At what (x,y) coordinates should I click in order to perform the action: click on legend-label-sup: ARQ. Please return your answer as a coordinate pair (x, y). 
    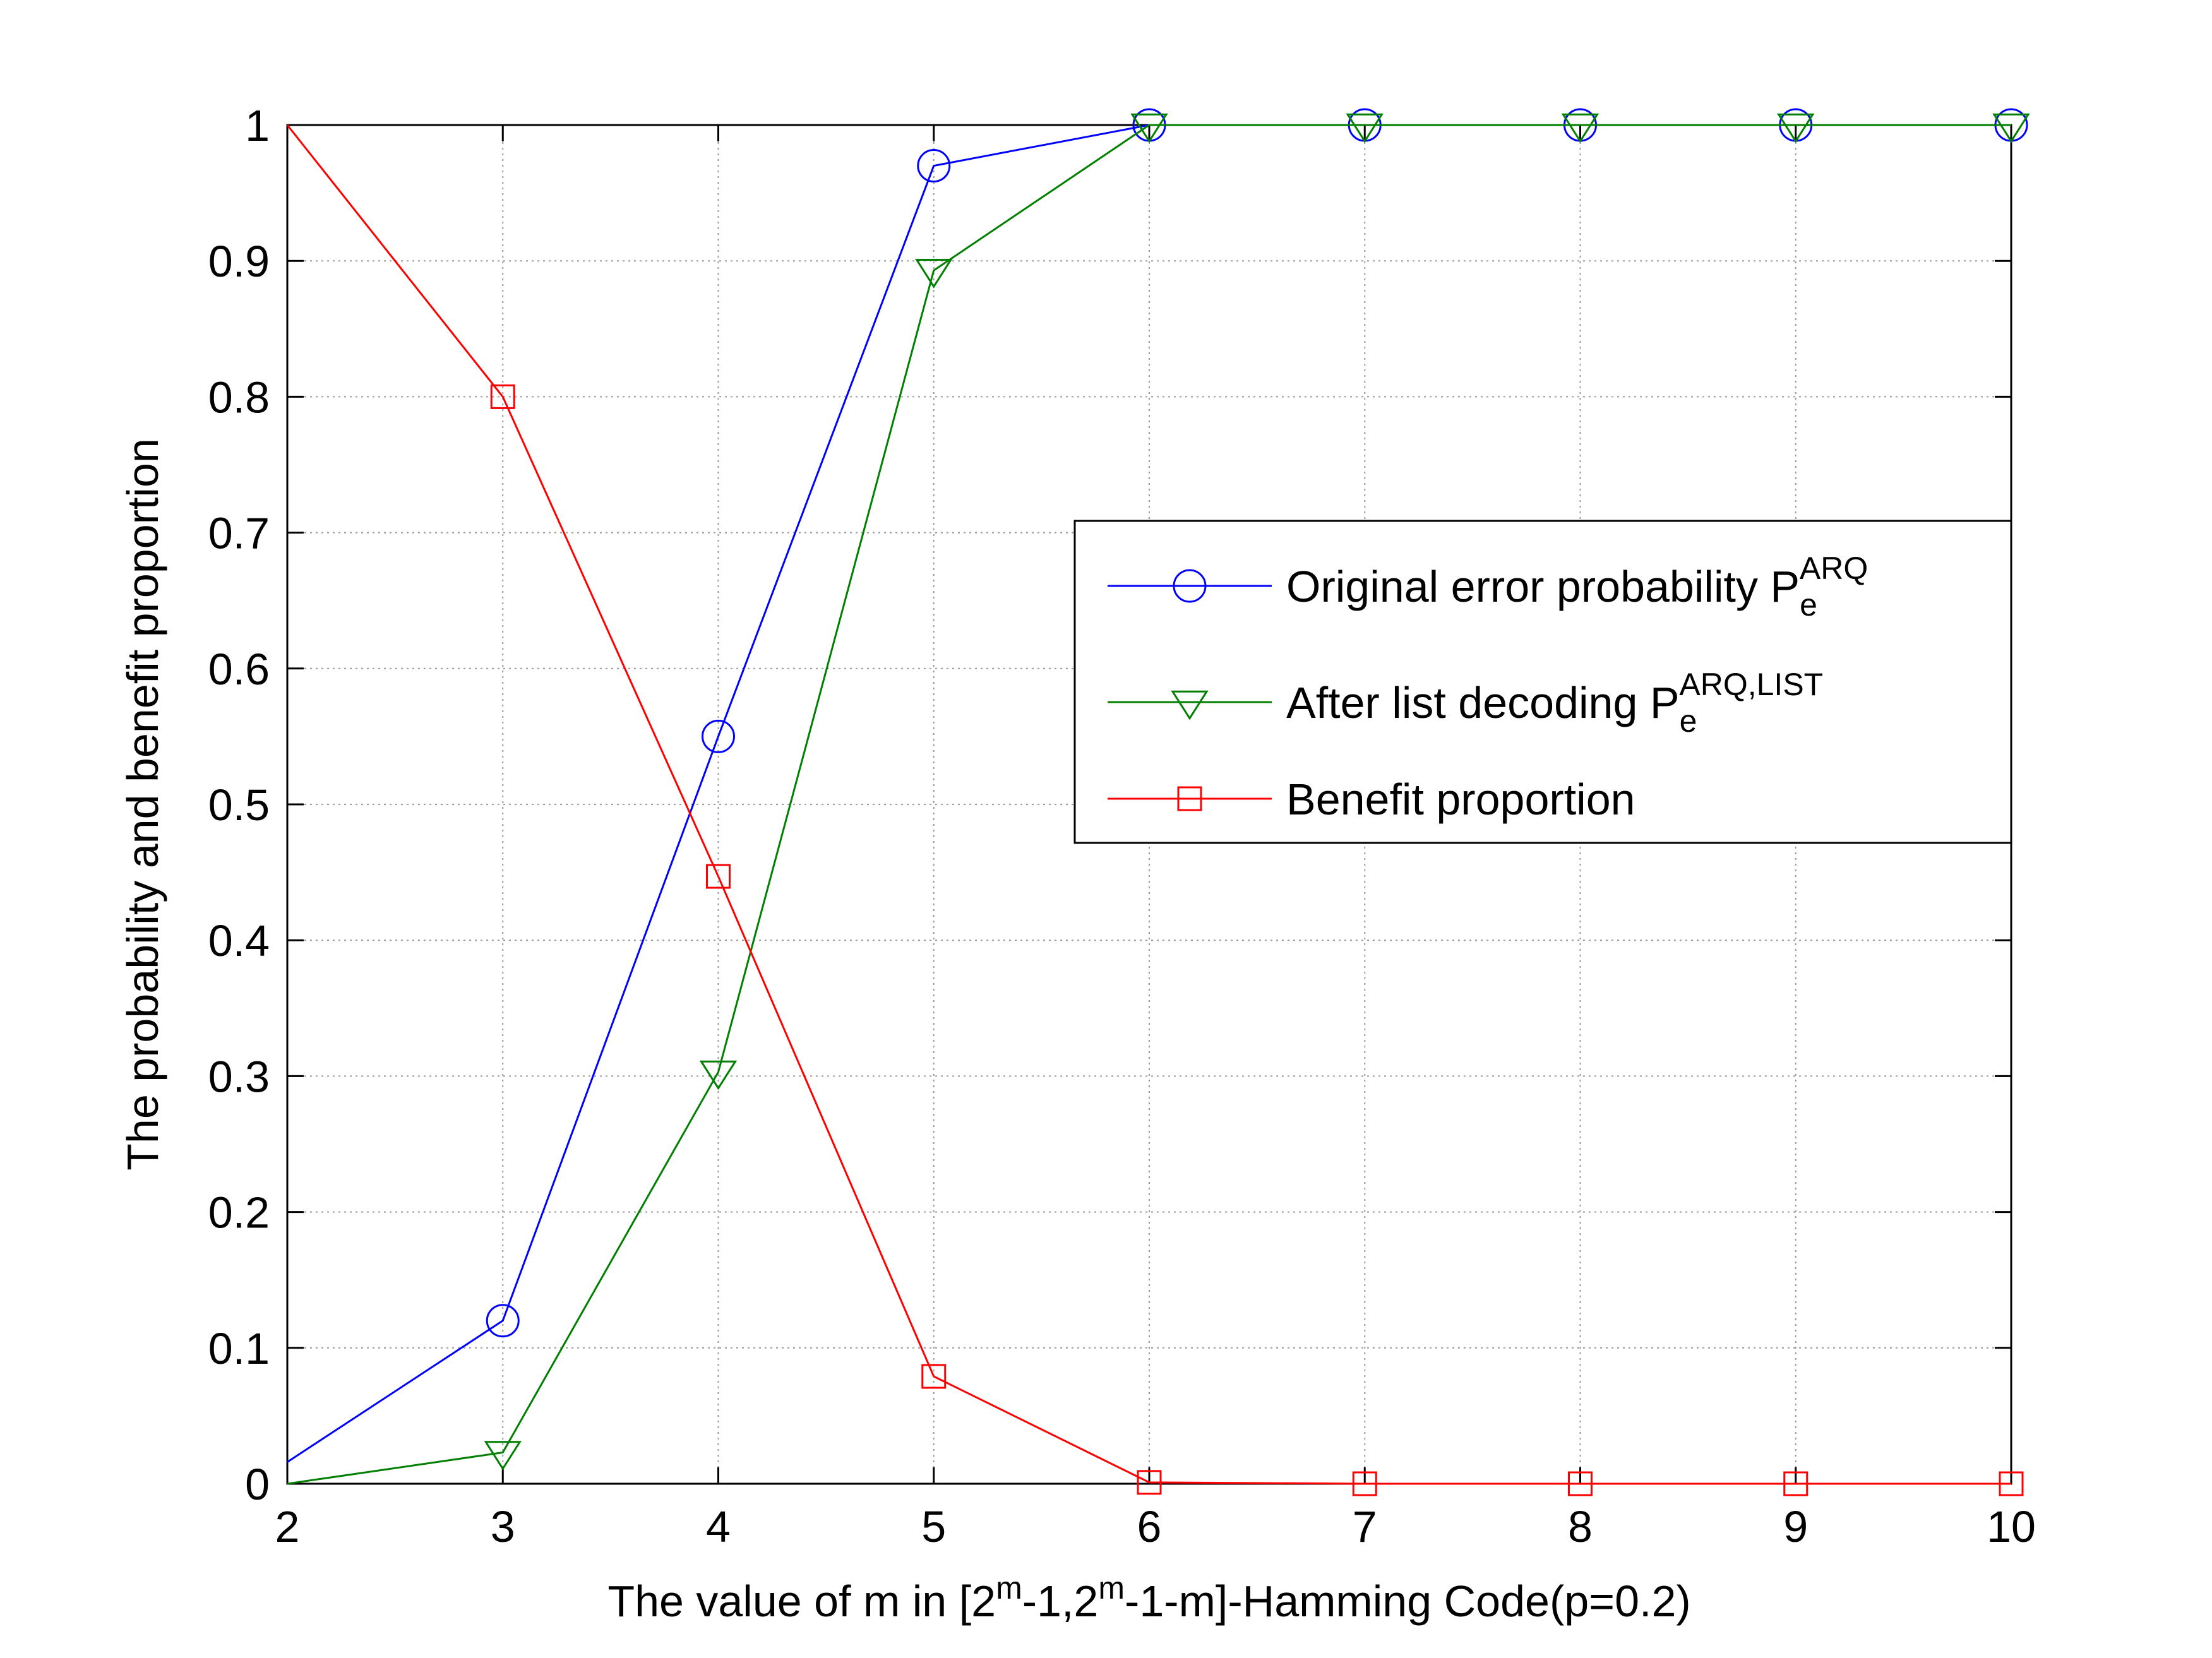
    Looking at the image, I should click on (1834, 568).